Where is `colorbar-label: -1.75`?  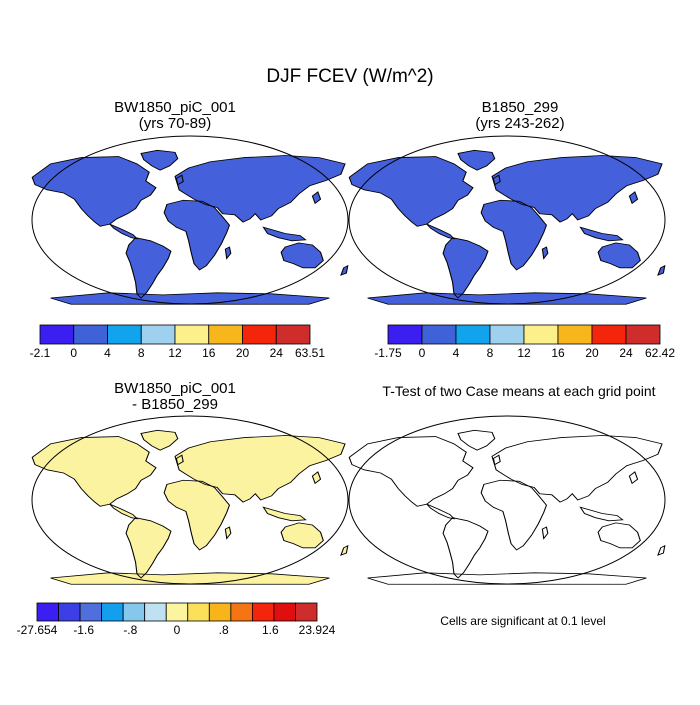
colorbar-label: -1.75 is located at coordinates (388, 353).